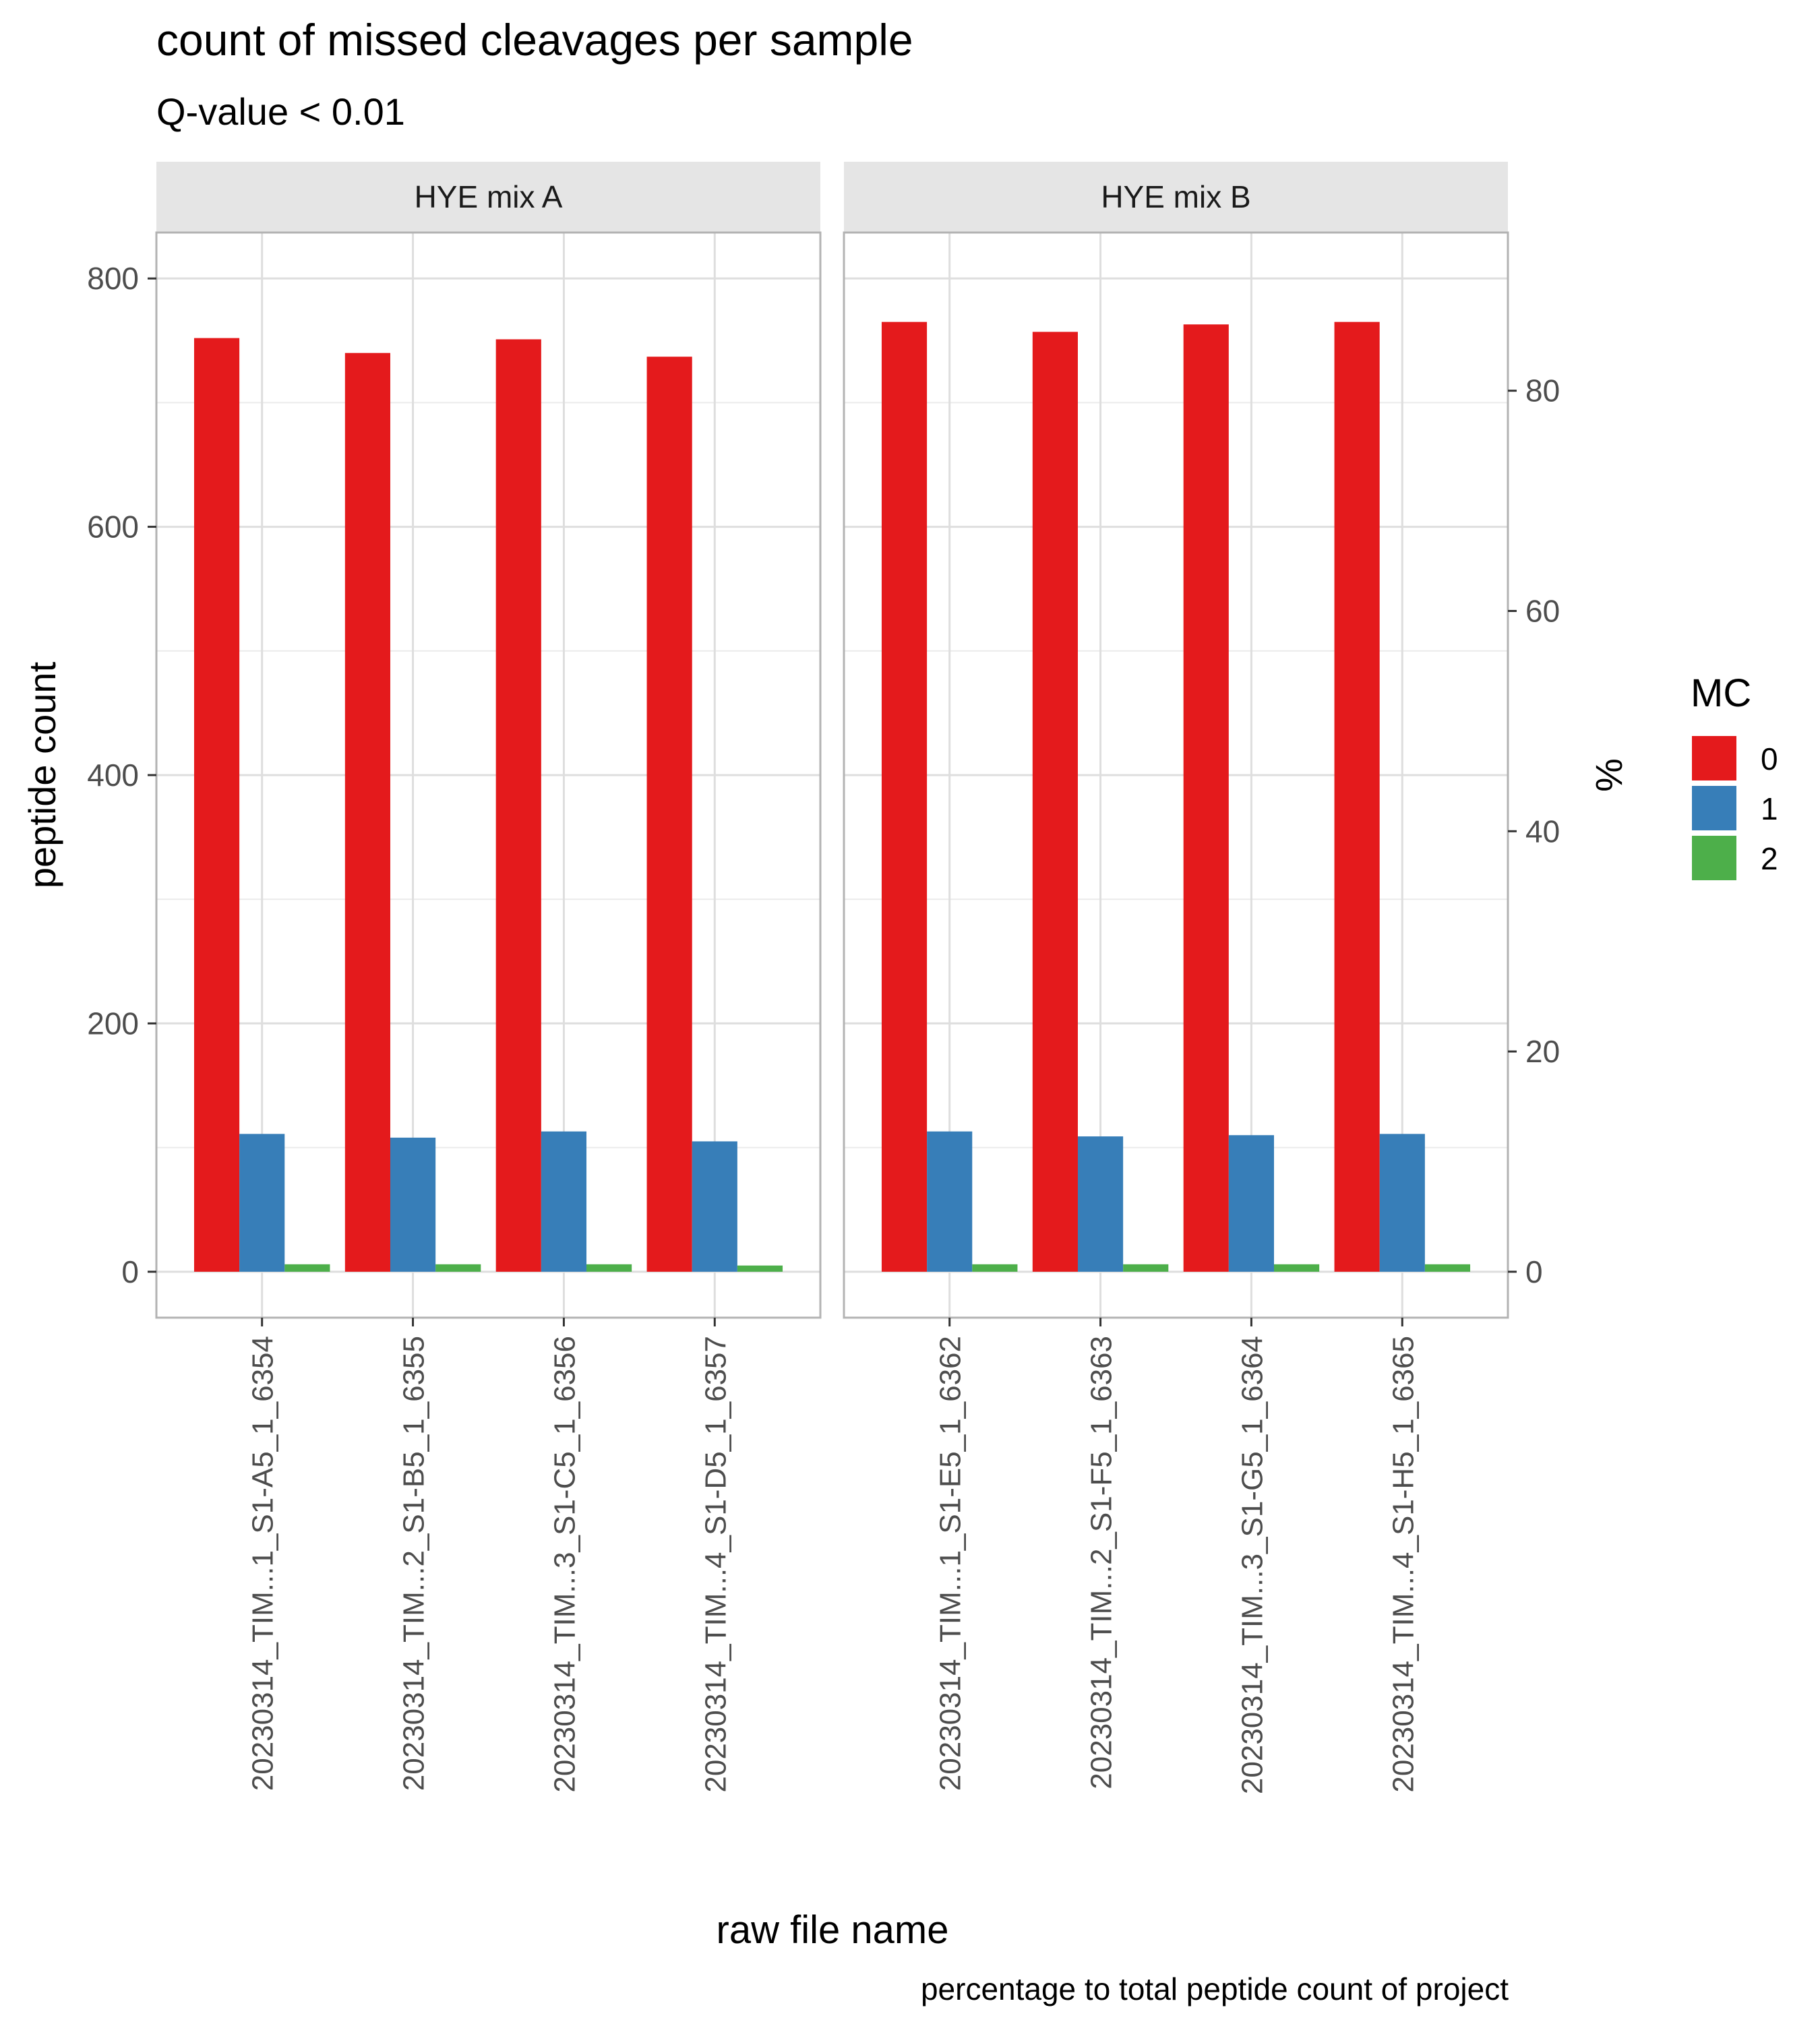 The height and width of the screenshot is (2022, 1820). Describe the element at coordinates (263, 1564) in the screenshot. I see `x-tick-label: 20230314_TIM...1_S1-A5_1_6354` at that location.